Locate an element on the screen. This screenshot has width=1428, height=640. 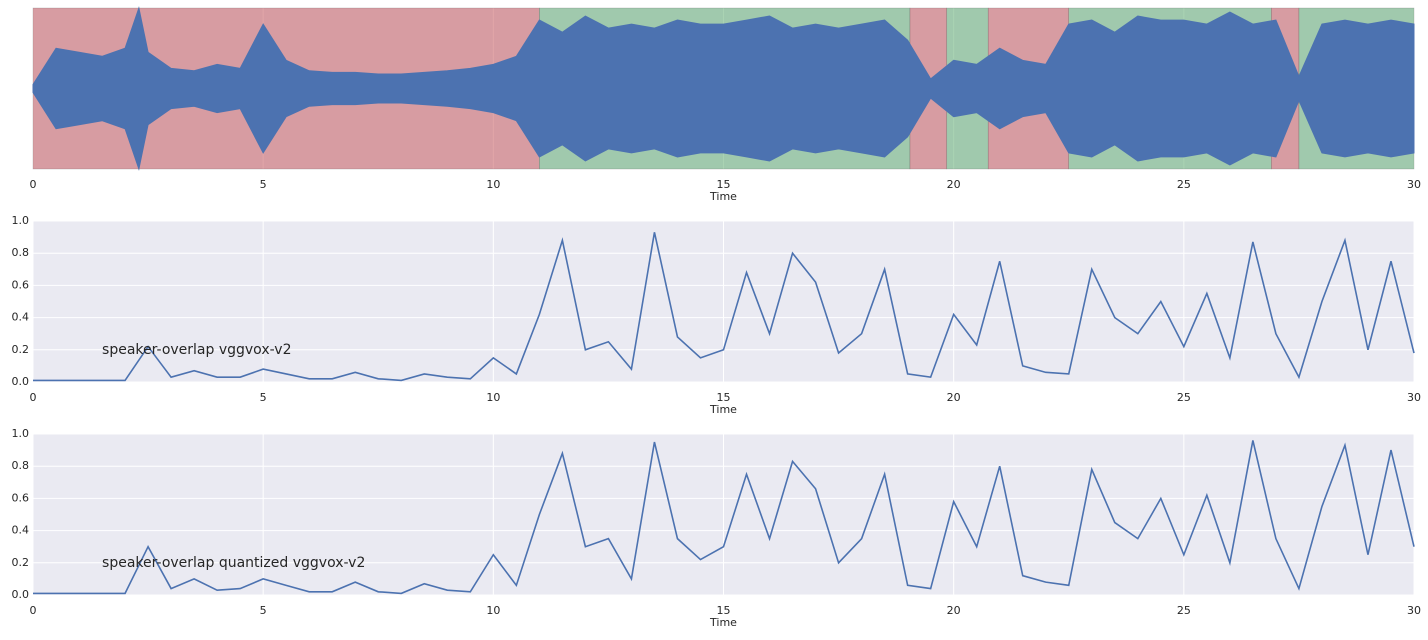
annotation: speaker-overlap vggvox-v2 is located at coordinates (196, 350).